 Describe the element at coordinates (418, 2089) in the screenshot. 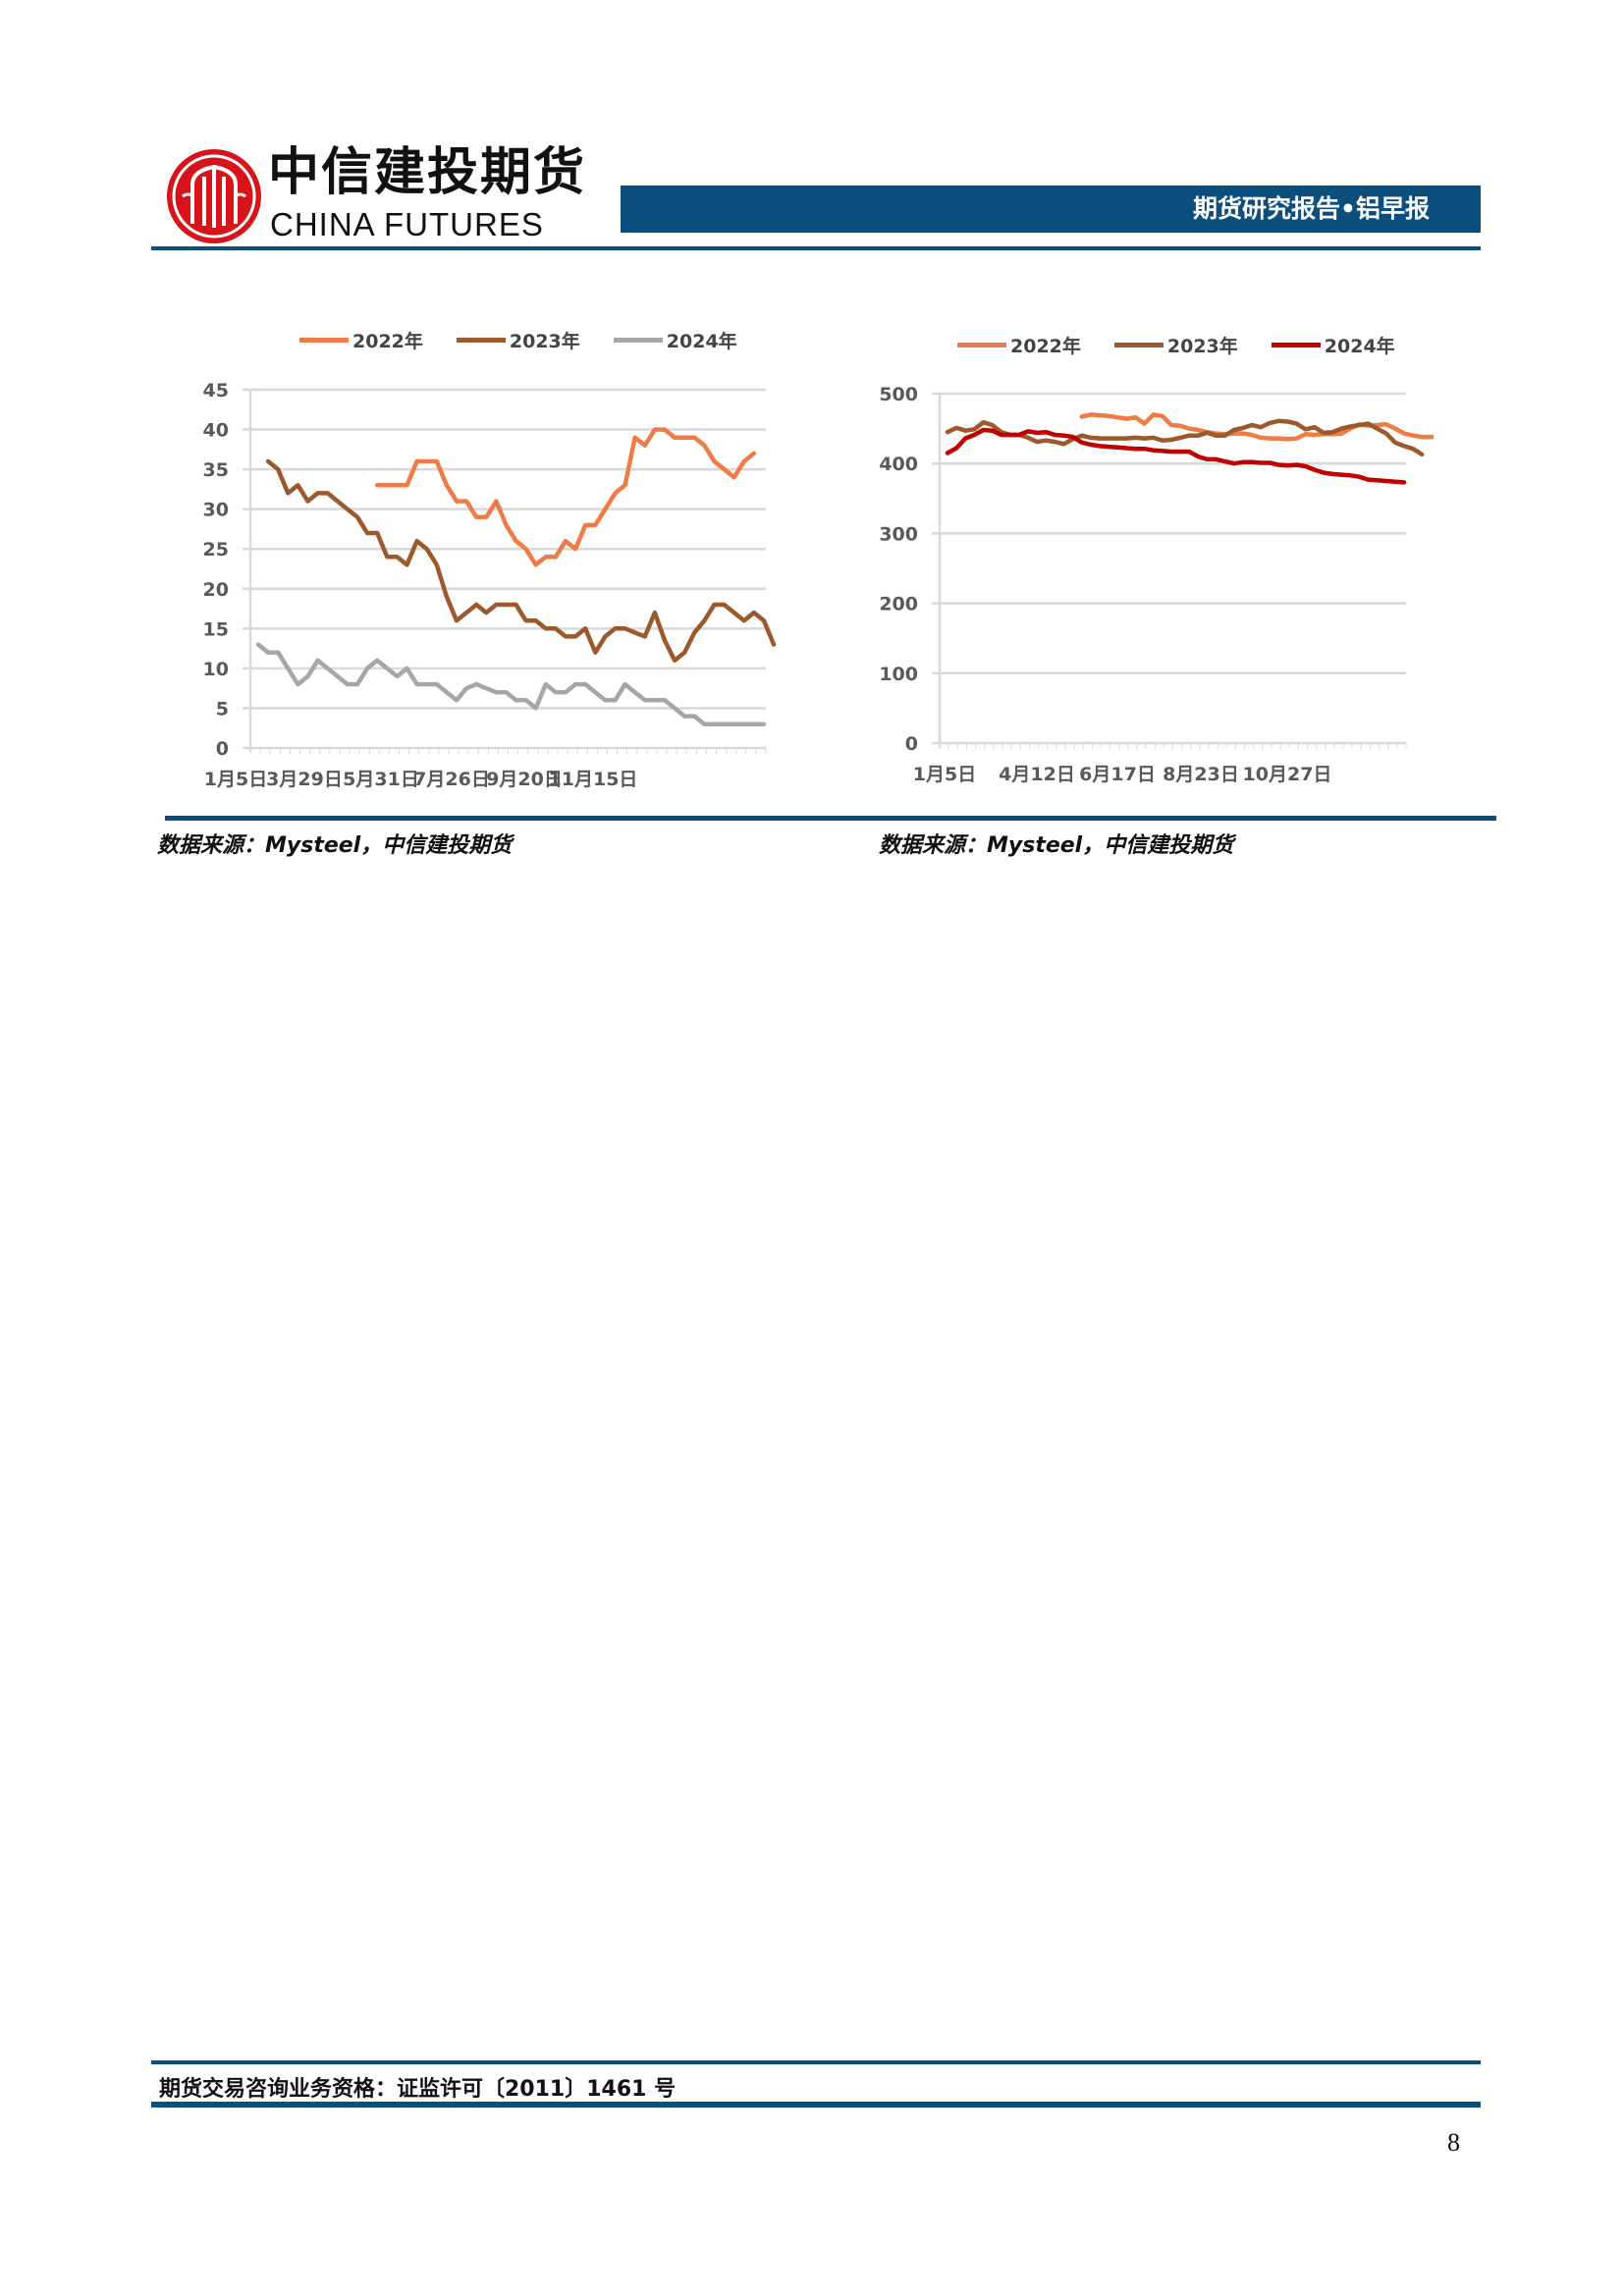

I see `qualification-text: 期货交易咨询业务资格：证监许可〔2011〕1461 号` at that location.